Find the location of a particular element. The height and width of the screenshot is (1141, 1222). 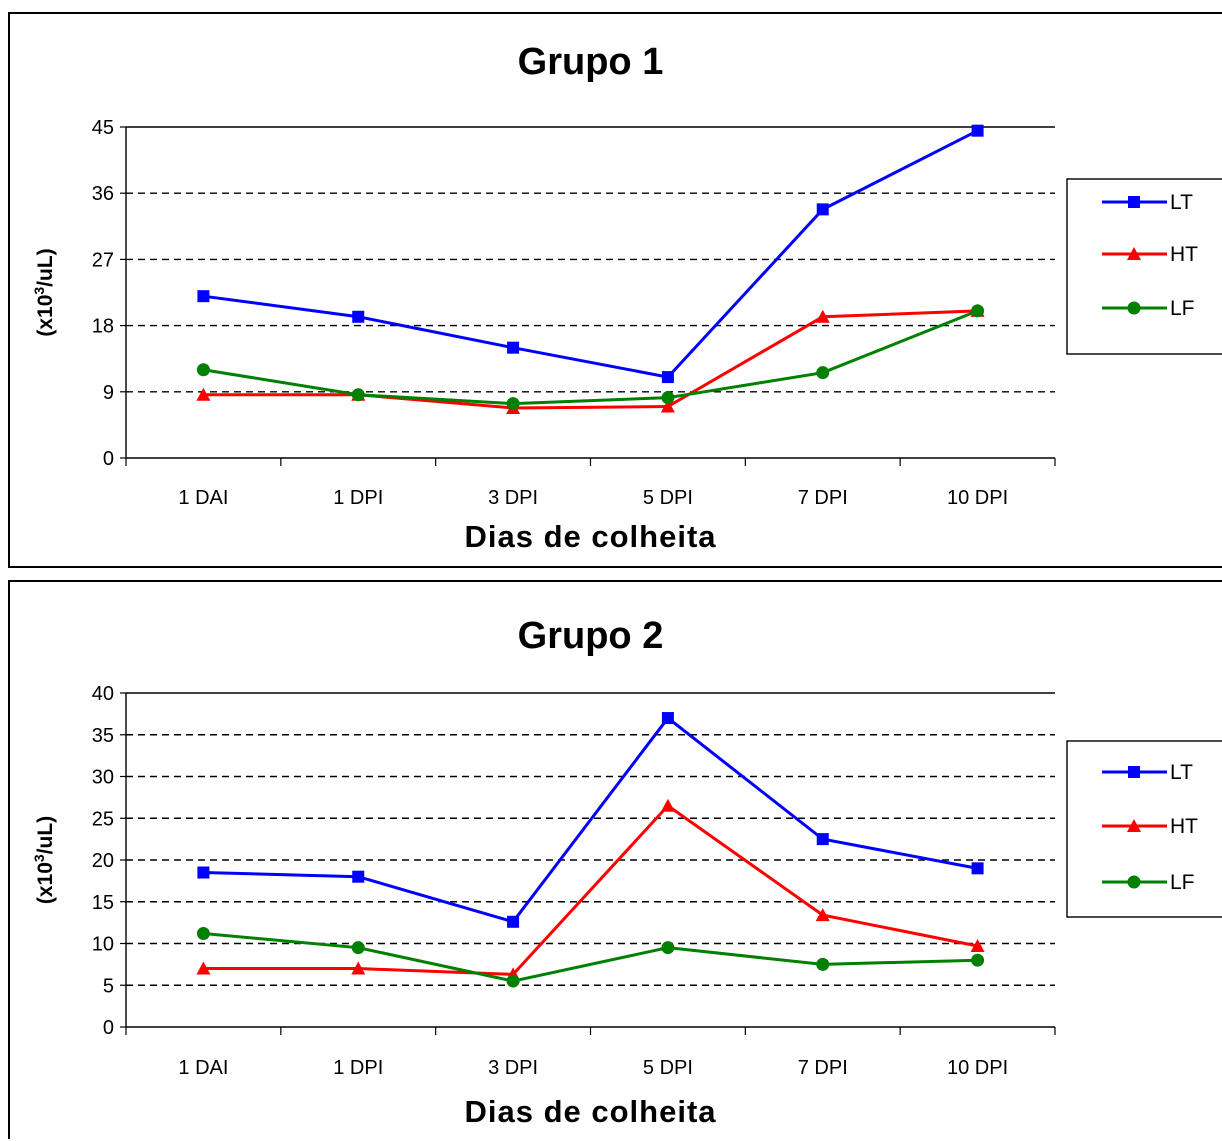

y-tick-label: 25 is located at coordinates (103, 819).